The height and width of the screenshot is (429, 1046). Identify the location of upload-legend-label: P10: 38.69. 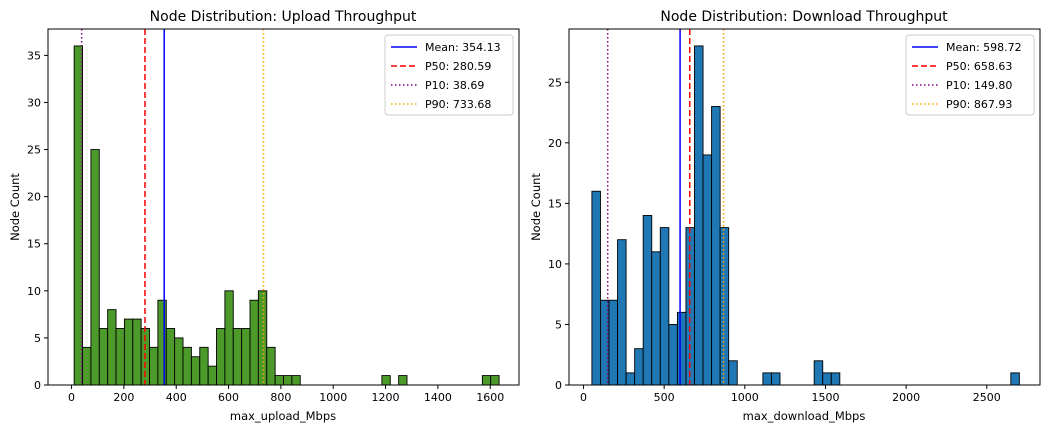
(454, 85).